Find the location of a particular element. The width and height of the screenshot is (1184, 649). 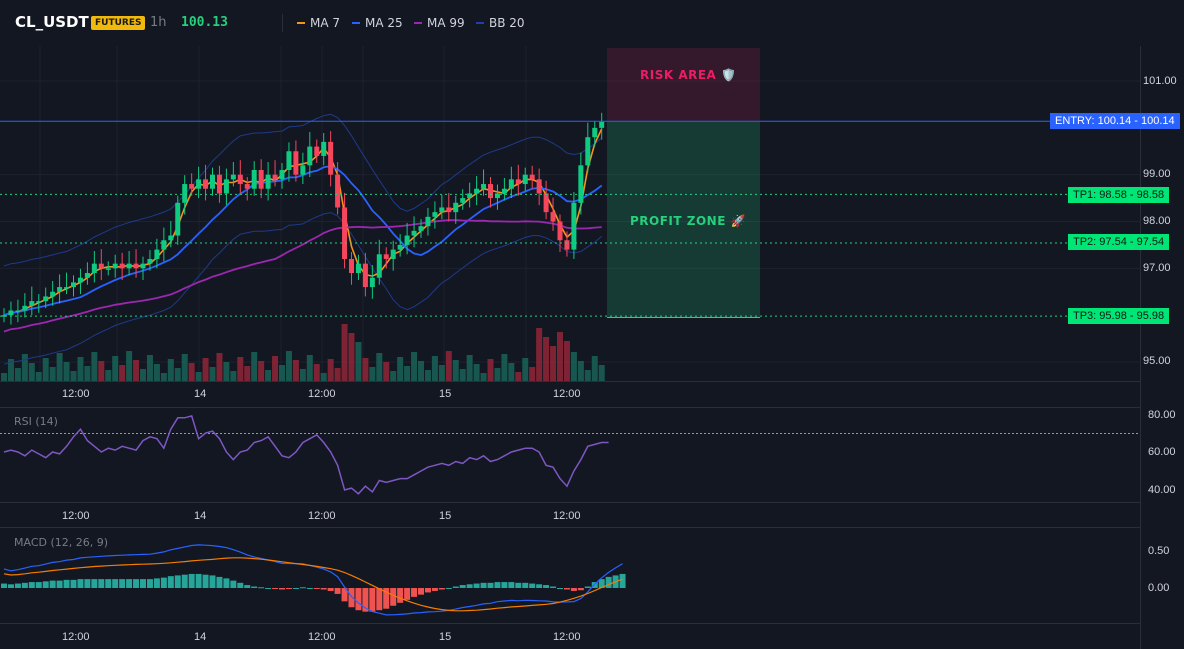

macd-title: MACD (12, 26, 9) is located at coordinates (61, 542).